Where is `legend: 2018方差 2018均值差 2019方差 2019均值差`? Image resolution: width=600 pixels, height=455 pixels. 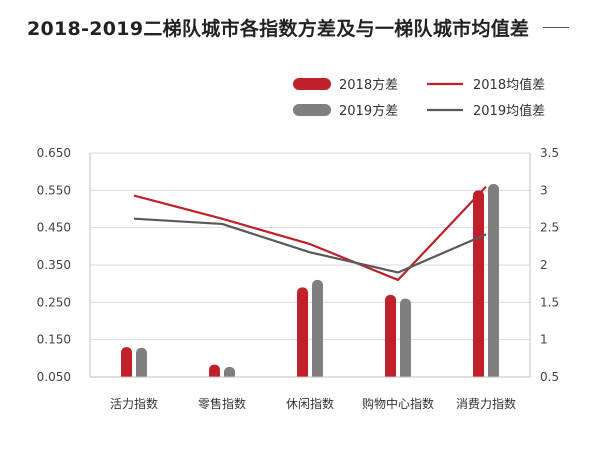
legend: 2018方差 2018均值差 2019方差 2019均值差 is located at coordinates (419, 98).